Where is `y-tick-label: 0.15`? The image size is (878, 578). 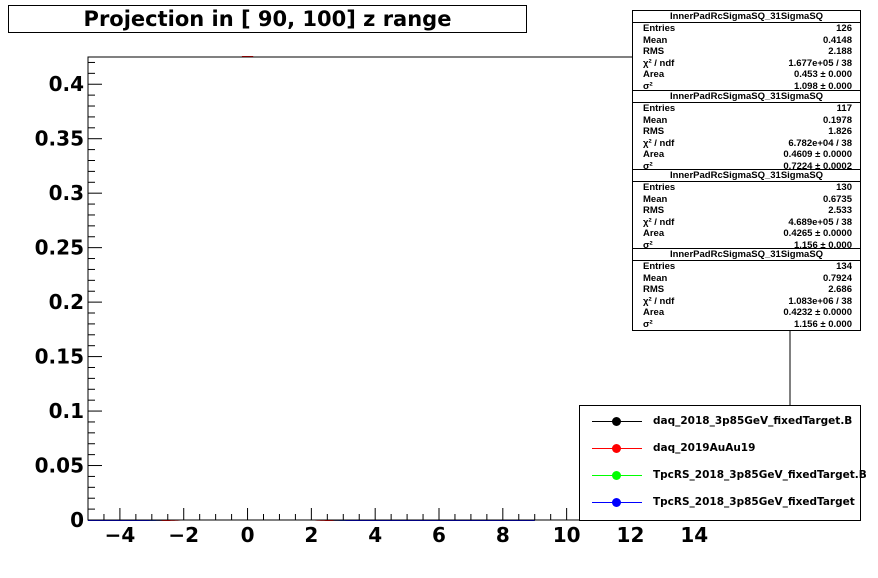 y-tick-label: 0.15 is located at coordinates (59, 357).